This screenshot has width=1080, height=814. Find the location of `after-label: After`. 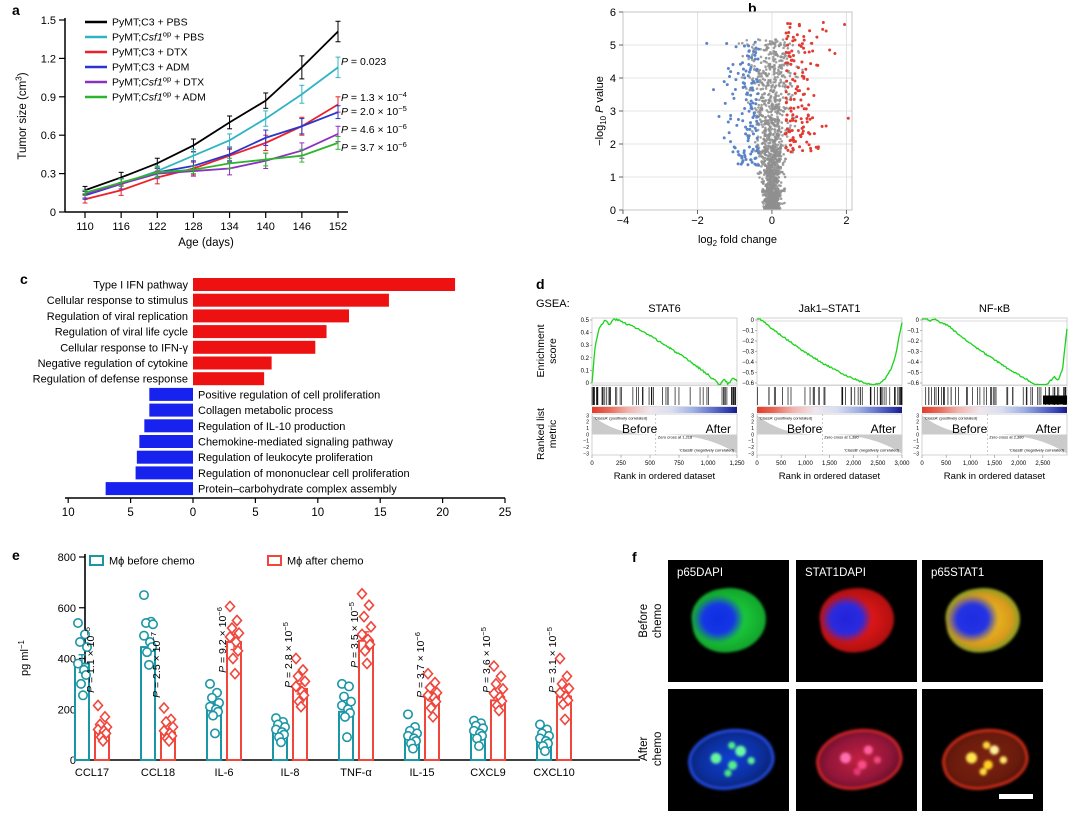

after-label: After is located at coordinates (1048, 429).